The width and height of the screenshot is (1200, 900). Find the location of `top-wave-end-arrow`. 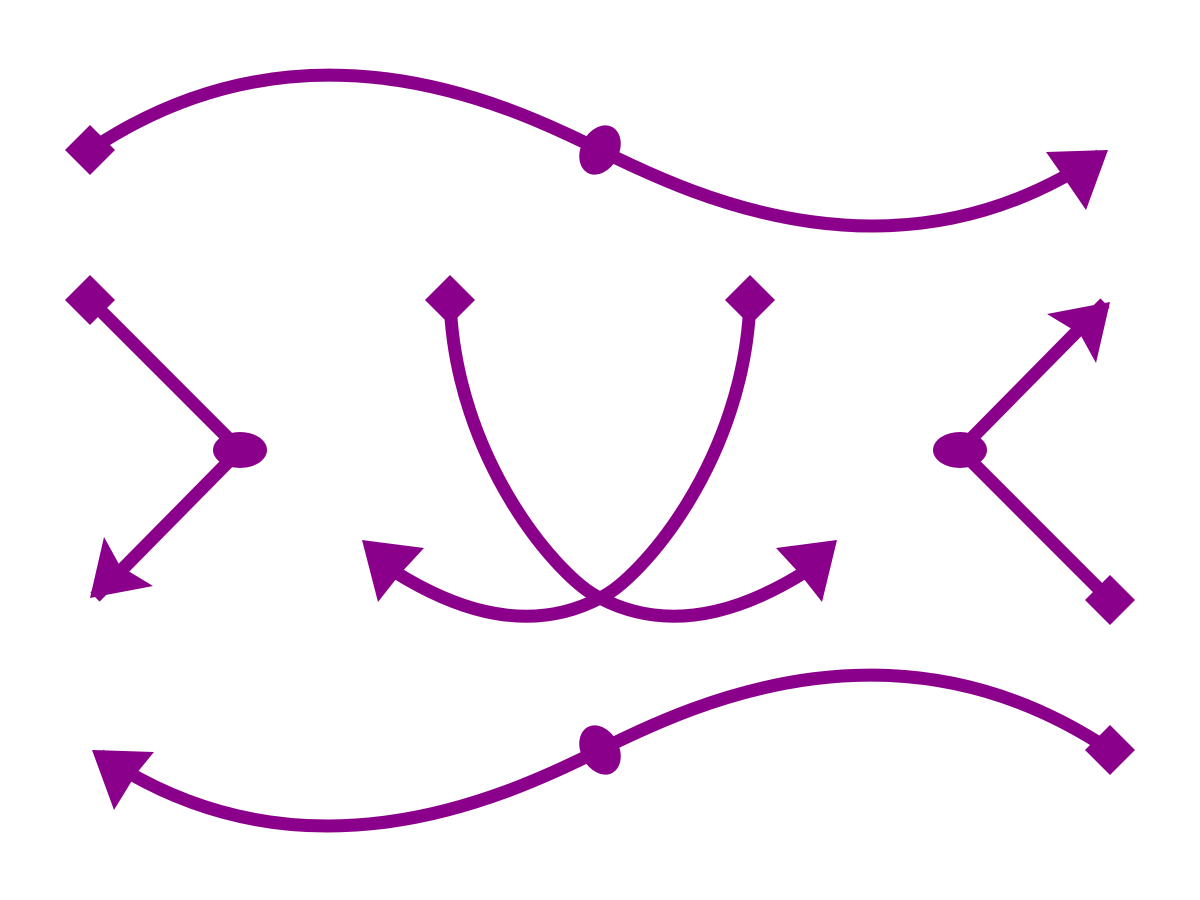

top-wave-end-arrow is located at coordinates (1077, 180).